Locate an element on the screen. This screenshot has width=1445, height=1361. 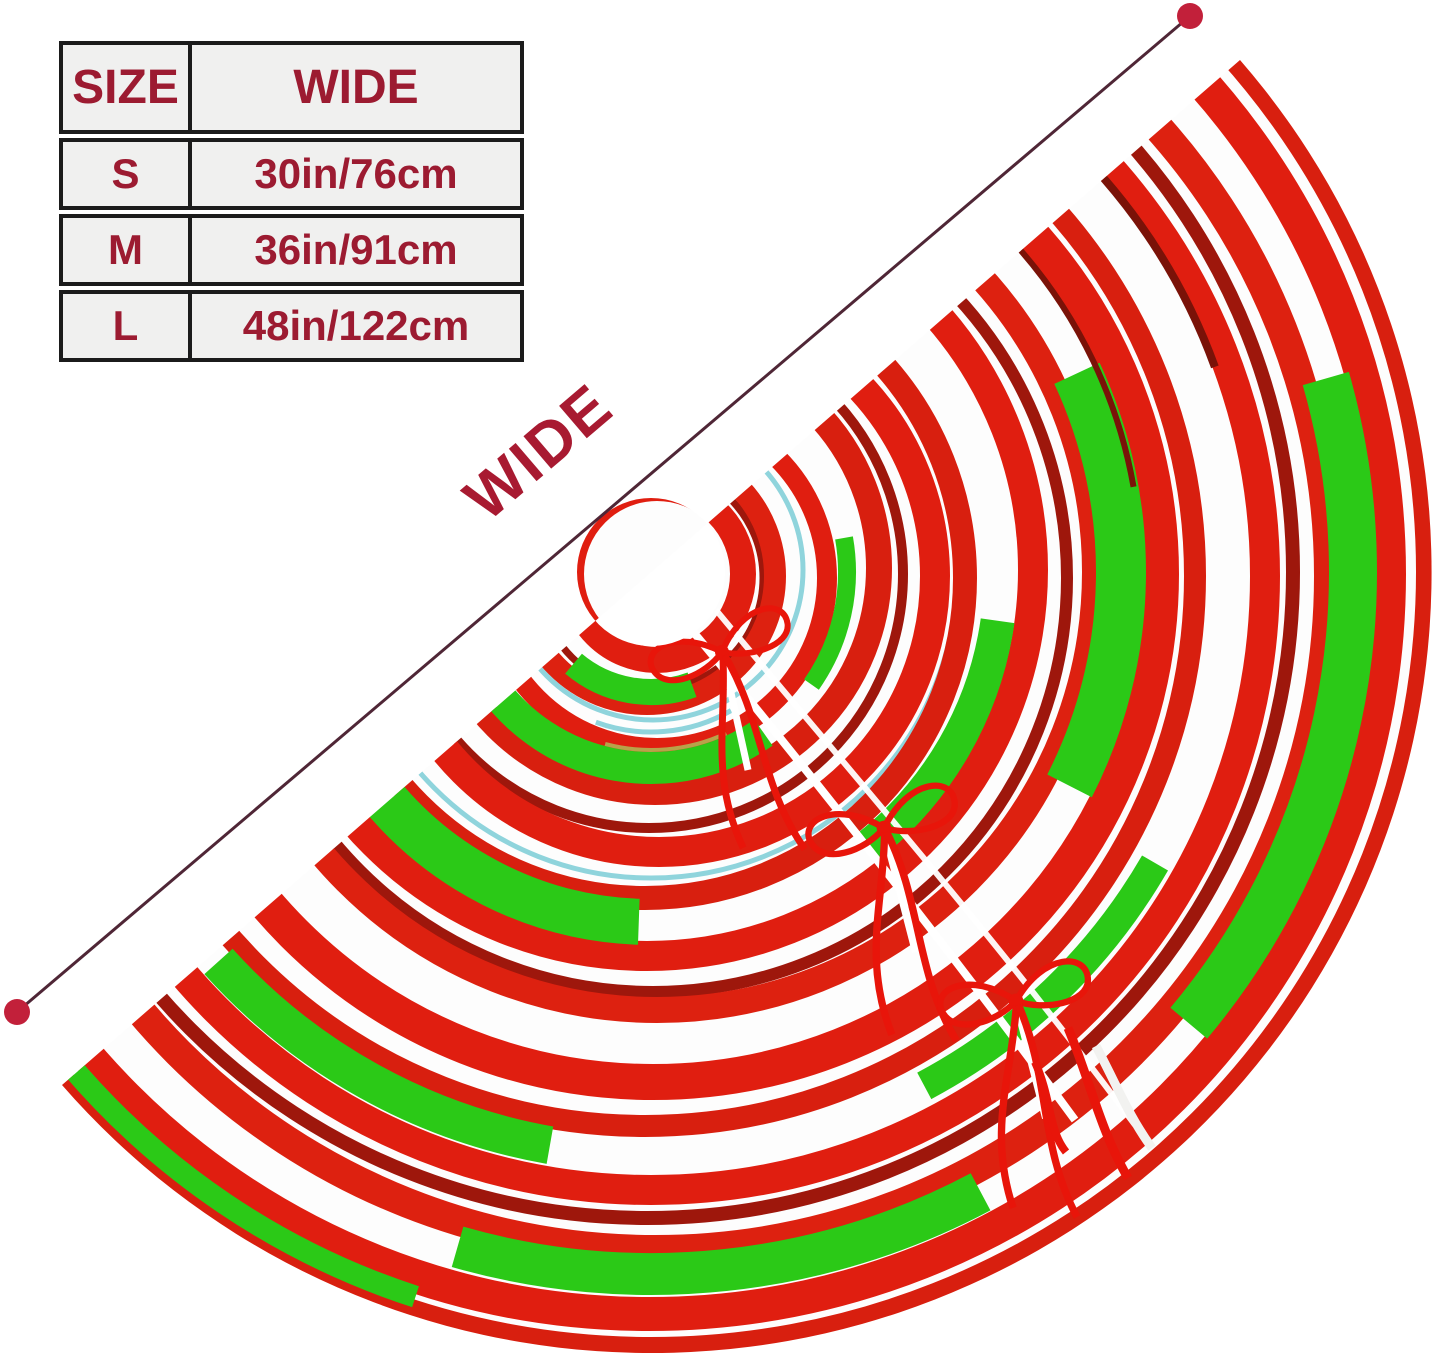
wide-cell-s: 30in/76cm is located at coordinates (356, 173).